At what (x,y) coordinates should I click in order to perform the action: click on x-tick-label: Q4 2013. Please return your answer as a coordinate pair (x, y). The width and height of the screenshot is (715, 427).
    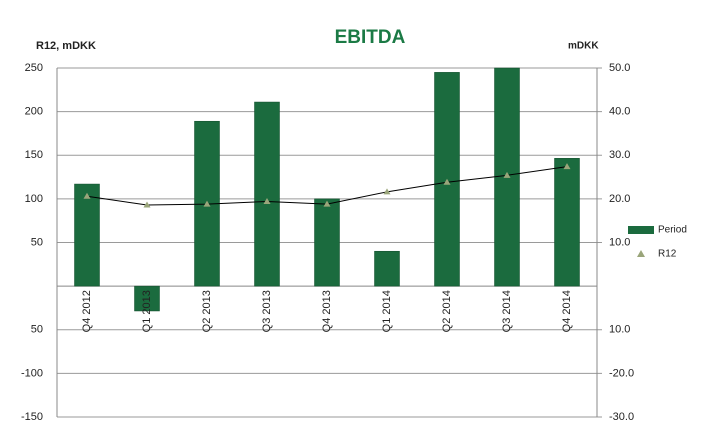
    Looking at the image, I should click on (327, 311).